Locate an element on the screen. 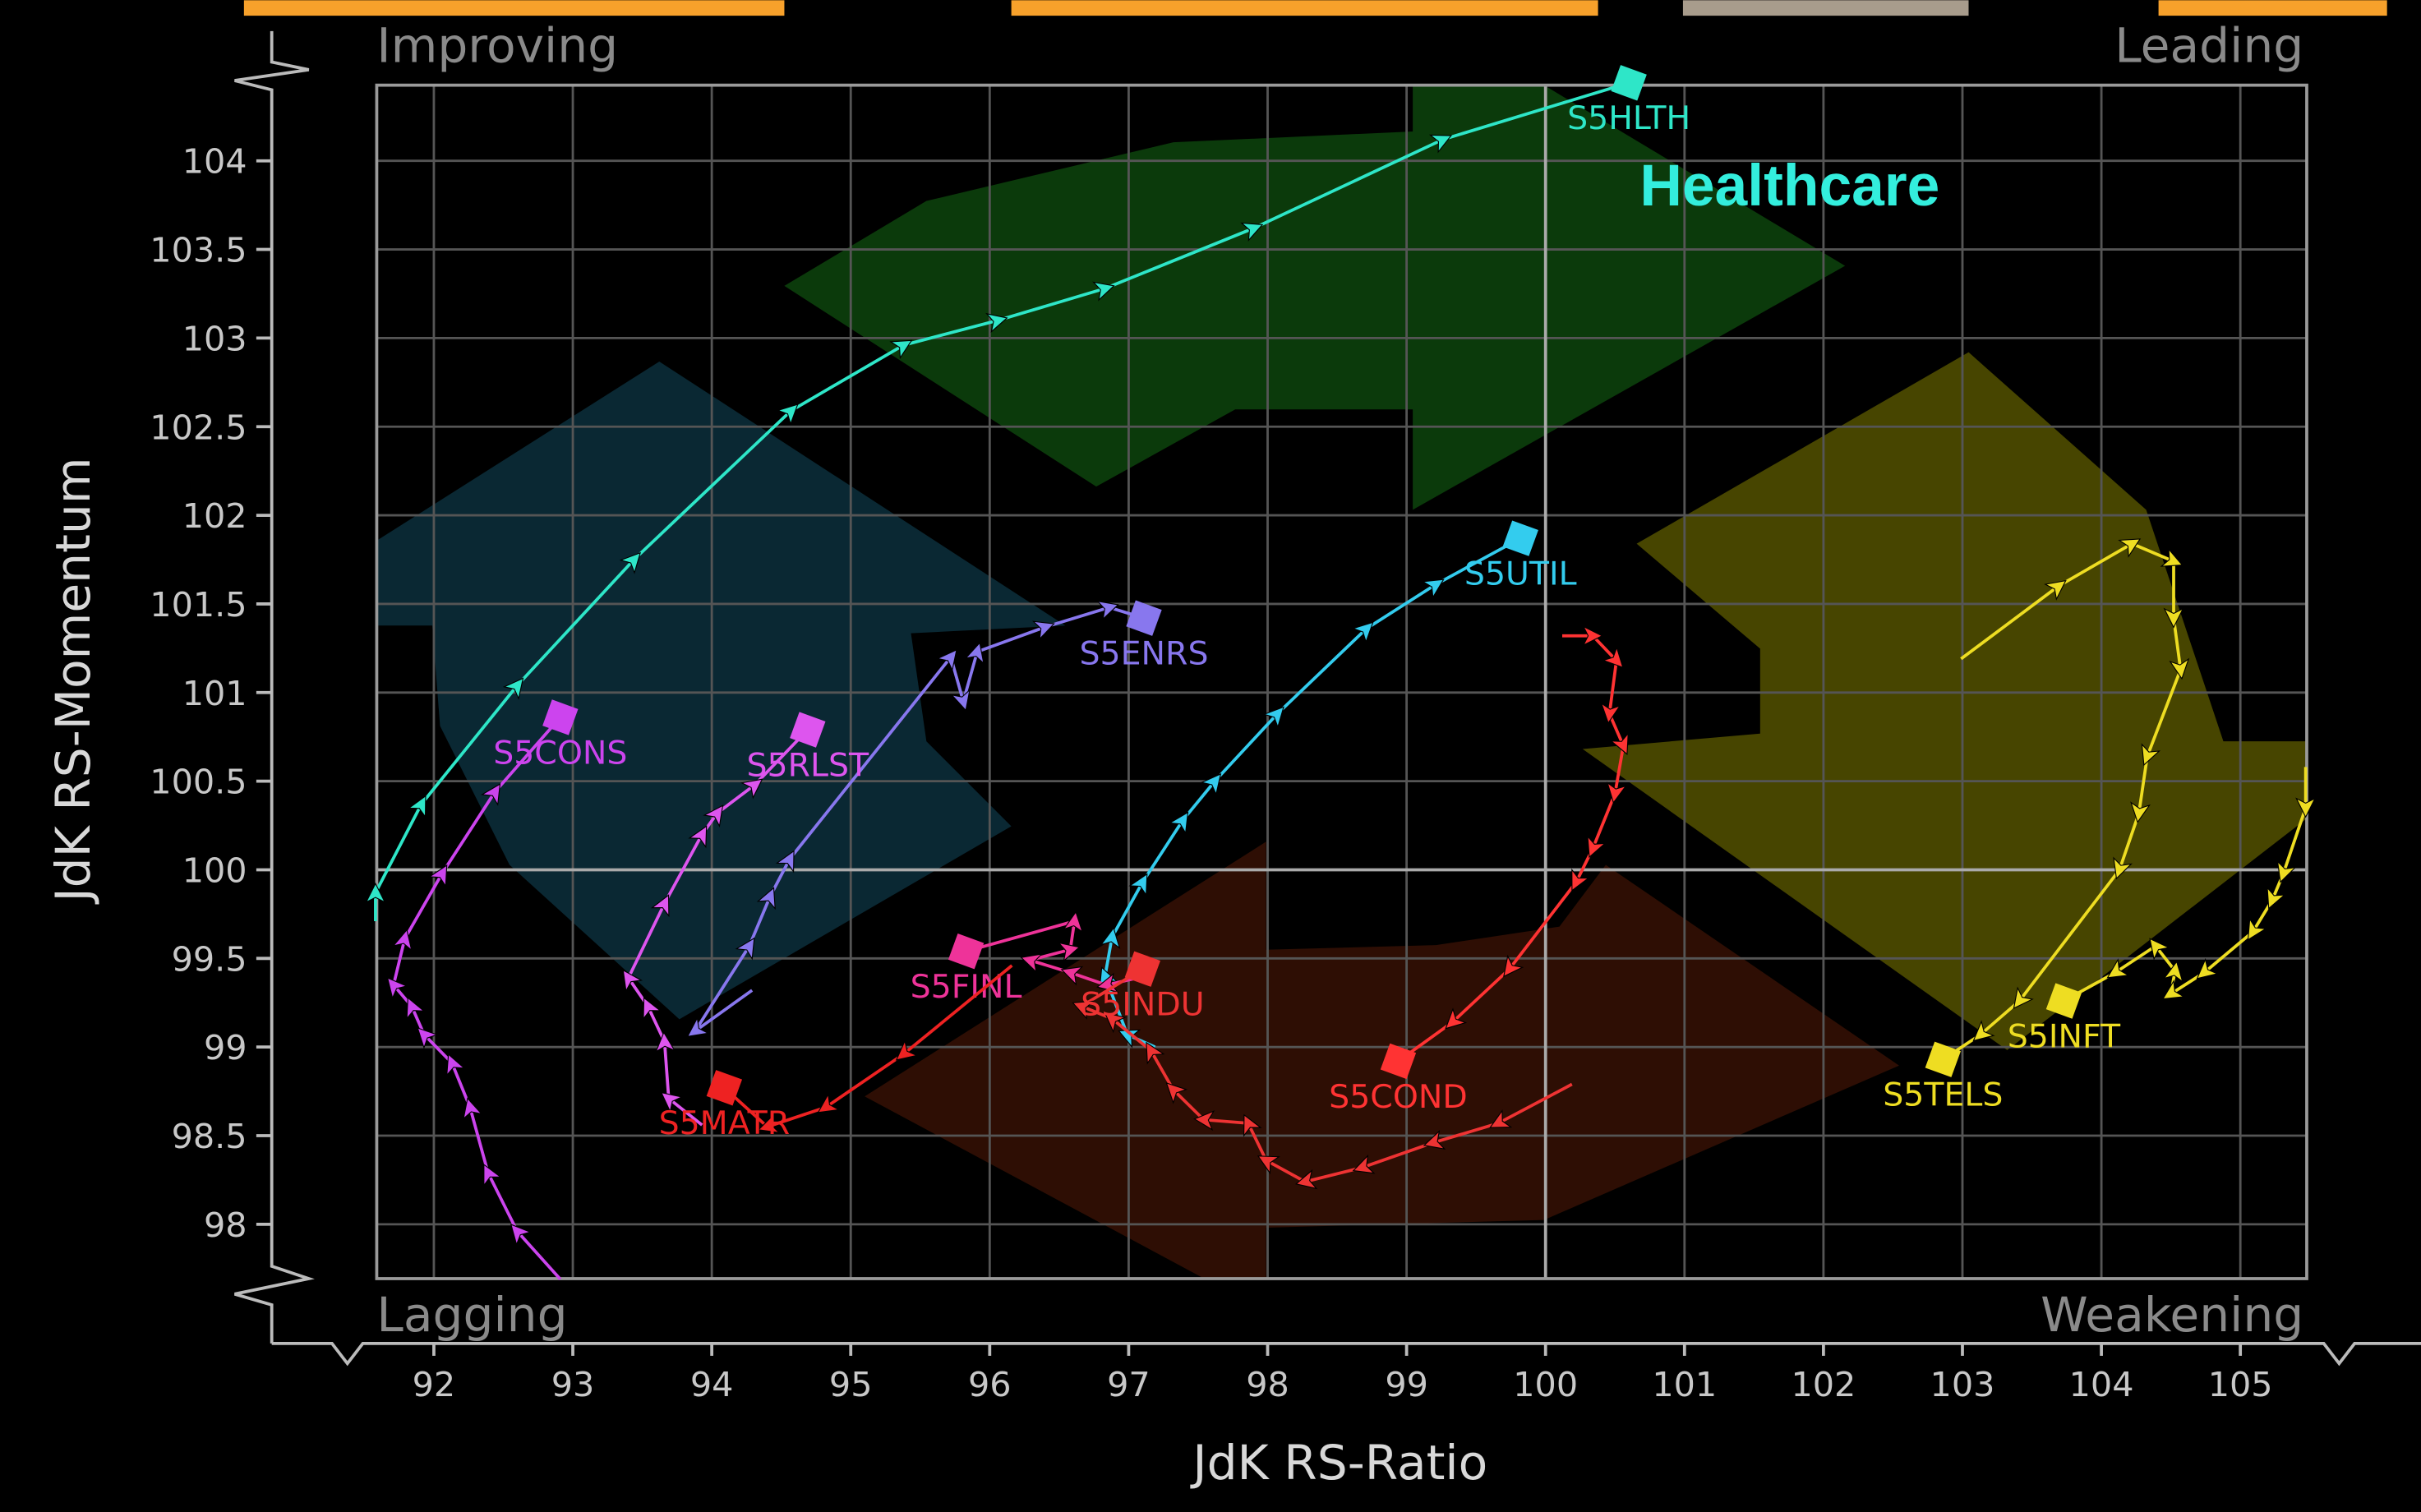 The width and height of the screenshot is (2421, 1512). series-label: S5COND is located at coordinates (1399, 1097).